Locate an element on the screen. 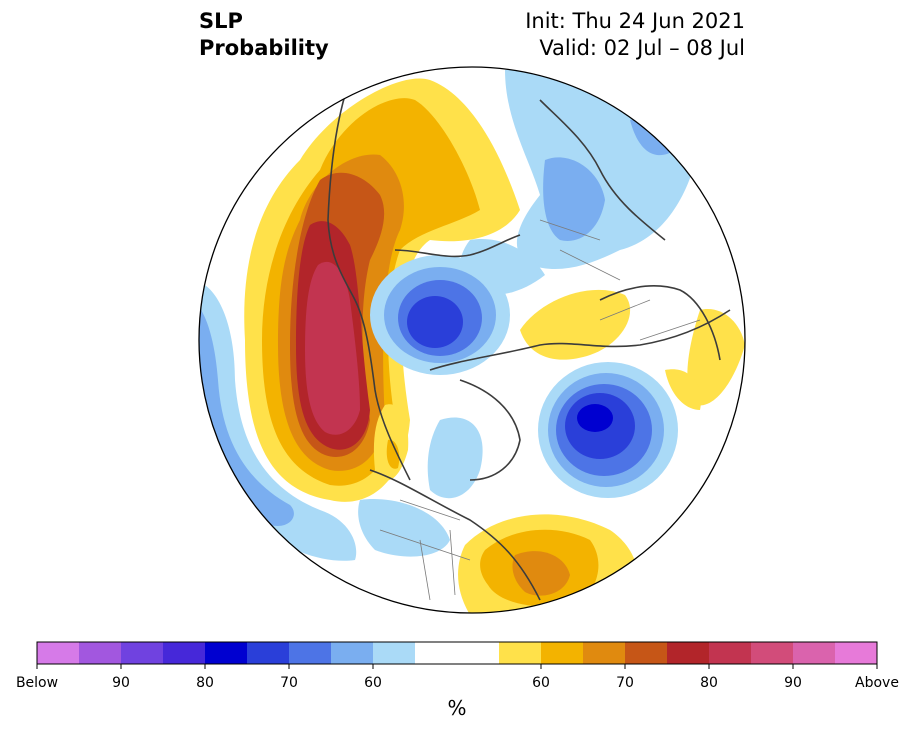 Image resolution: width=915 pixels, height=732 pixels. title-left: SLP Probability is located at coordinates (264, 35).